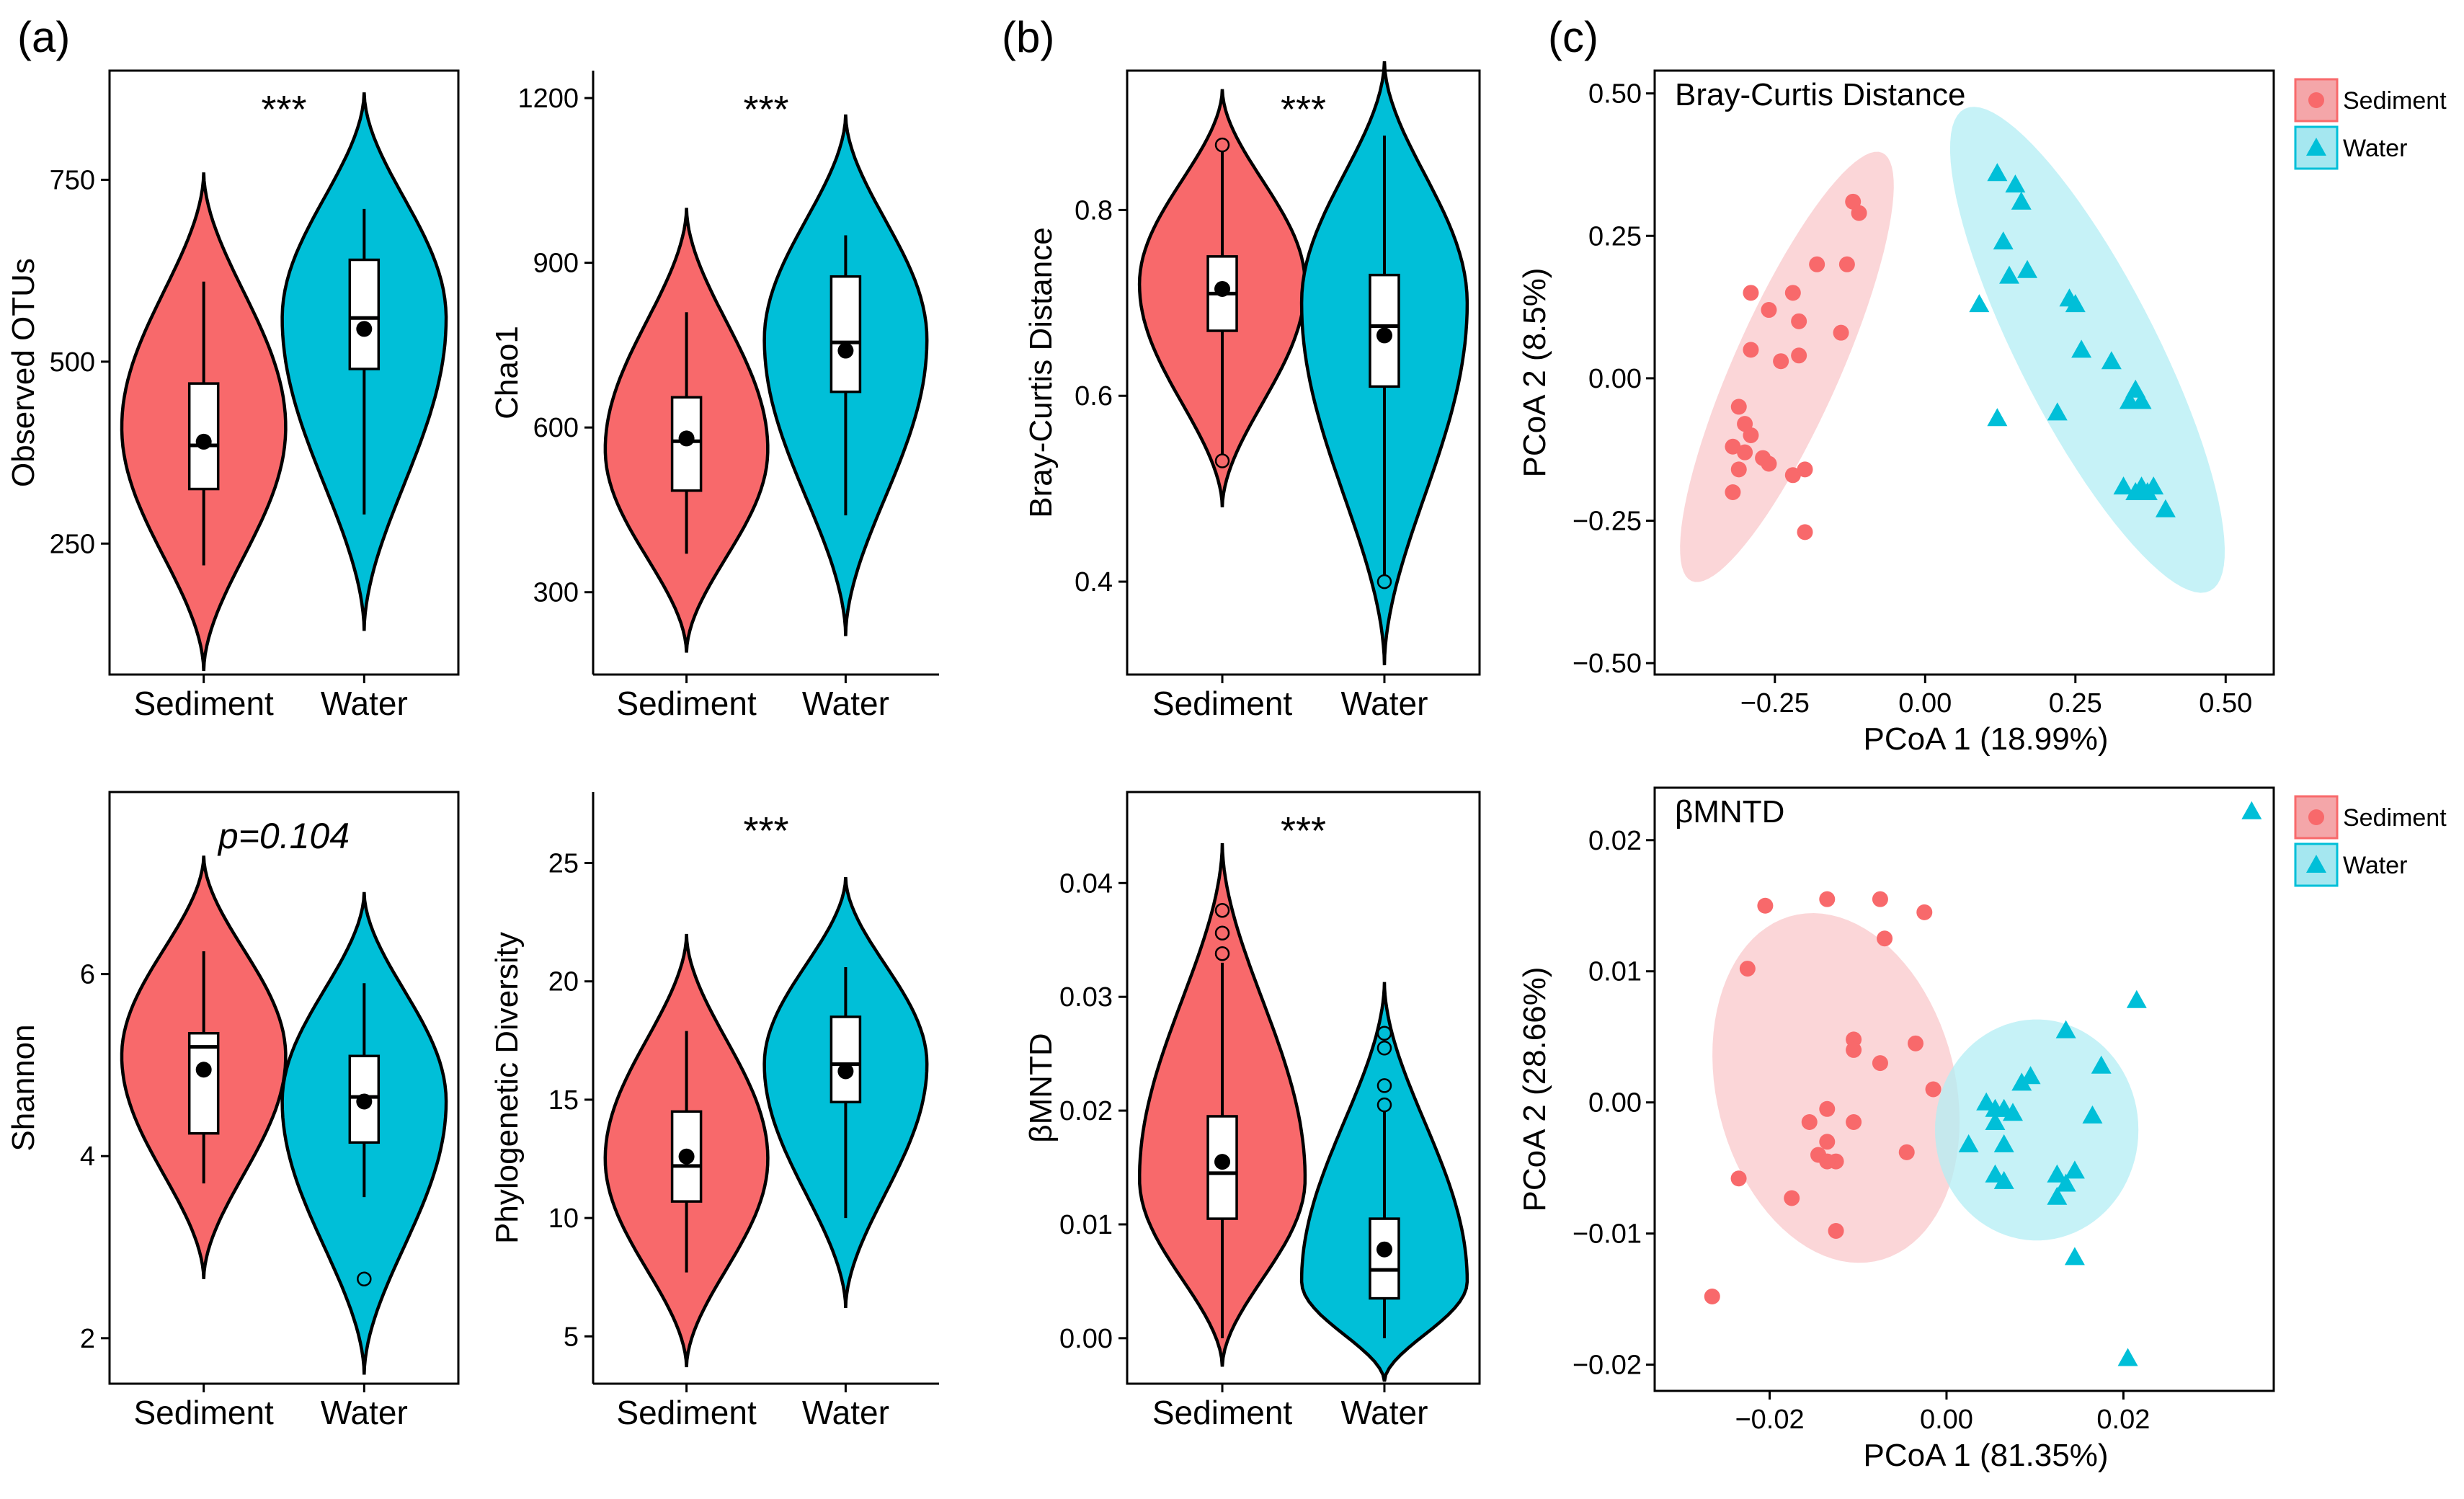  I want to click on y-tick-label: −0.25, so click(1607, 522).